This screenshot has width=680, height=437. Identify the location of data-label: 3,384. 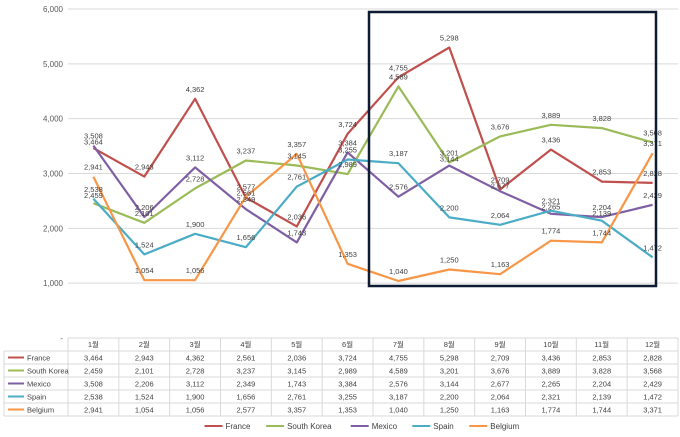
(347, 142).